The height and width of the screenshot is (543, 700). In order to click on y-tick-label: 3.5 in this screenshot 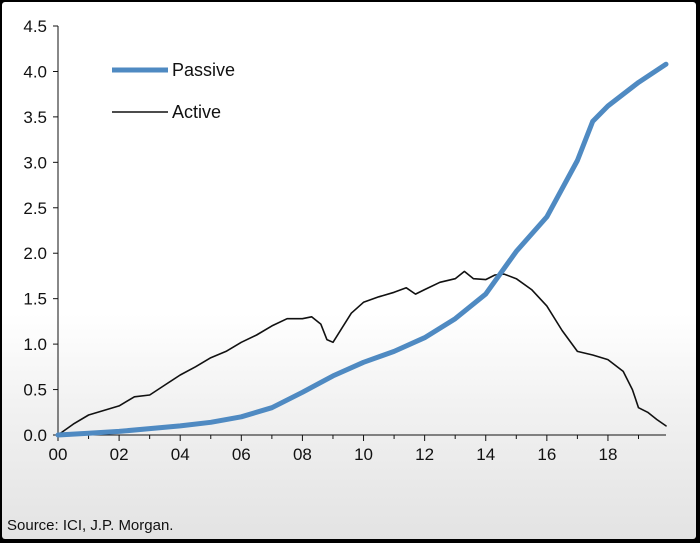, I will do `click(35, 117)`.